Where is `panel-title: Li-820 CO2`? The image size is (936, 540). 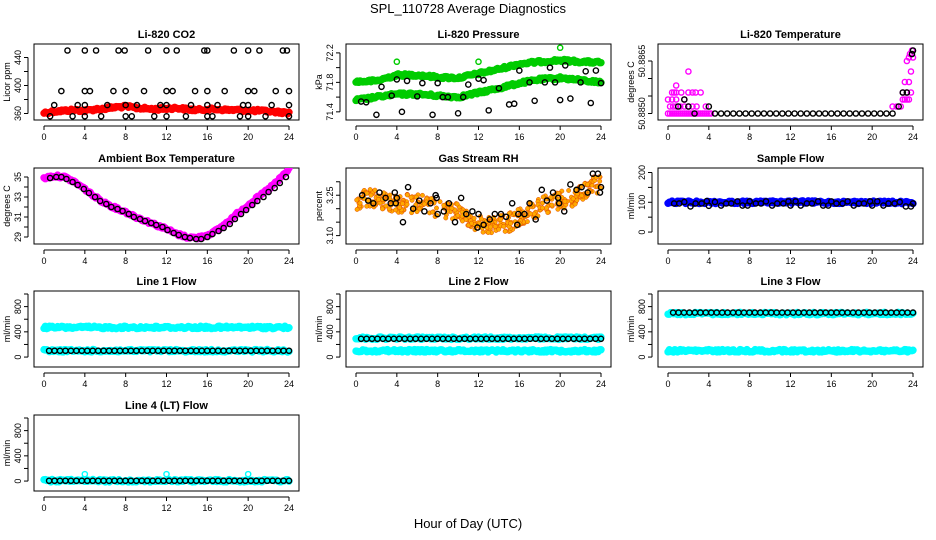
panel-title: Li-820 CO2 is located at coordinates (166, 35).